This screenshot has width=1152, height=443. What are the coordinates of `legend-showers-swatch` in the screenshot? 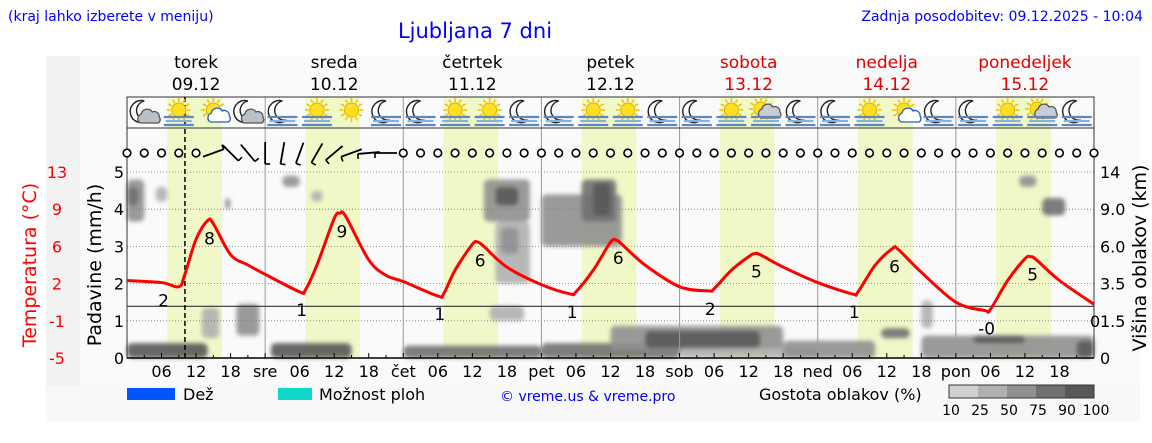 It's located at (295, 394).